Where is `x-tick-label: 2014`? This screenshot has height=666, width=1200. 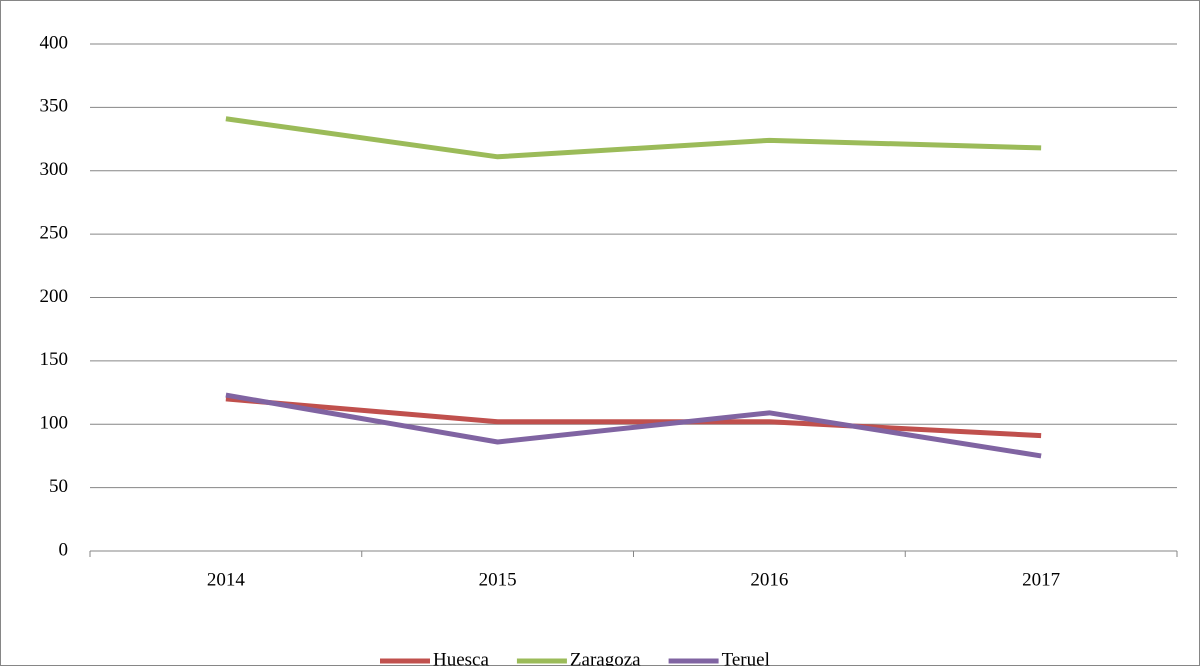
x-tick-label: 2014 is located at coordinates (226, 579).